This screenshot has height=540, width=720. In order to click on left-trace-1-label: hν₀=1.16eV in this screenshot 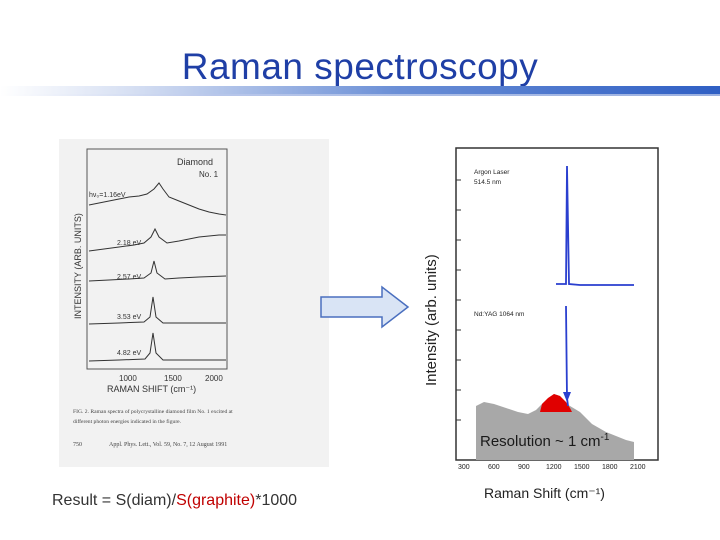, I will do `click(107, 195)`.